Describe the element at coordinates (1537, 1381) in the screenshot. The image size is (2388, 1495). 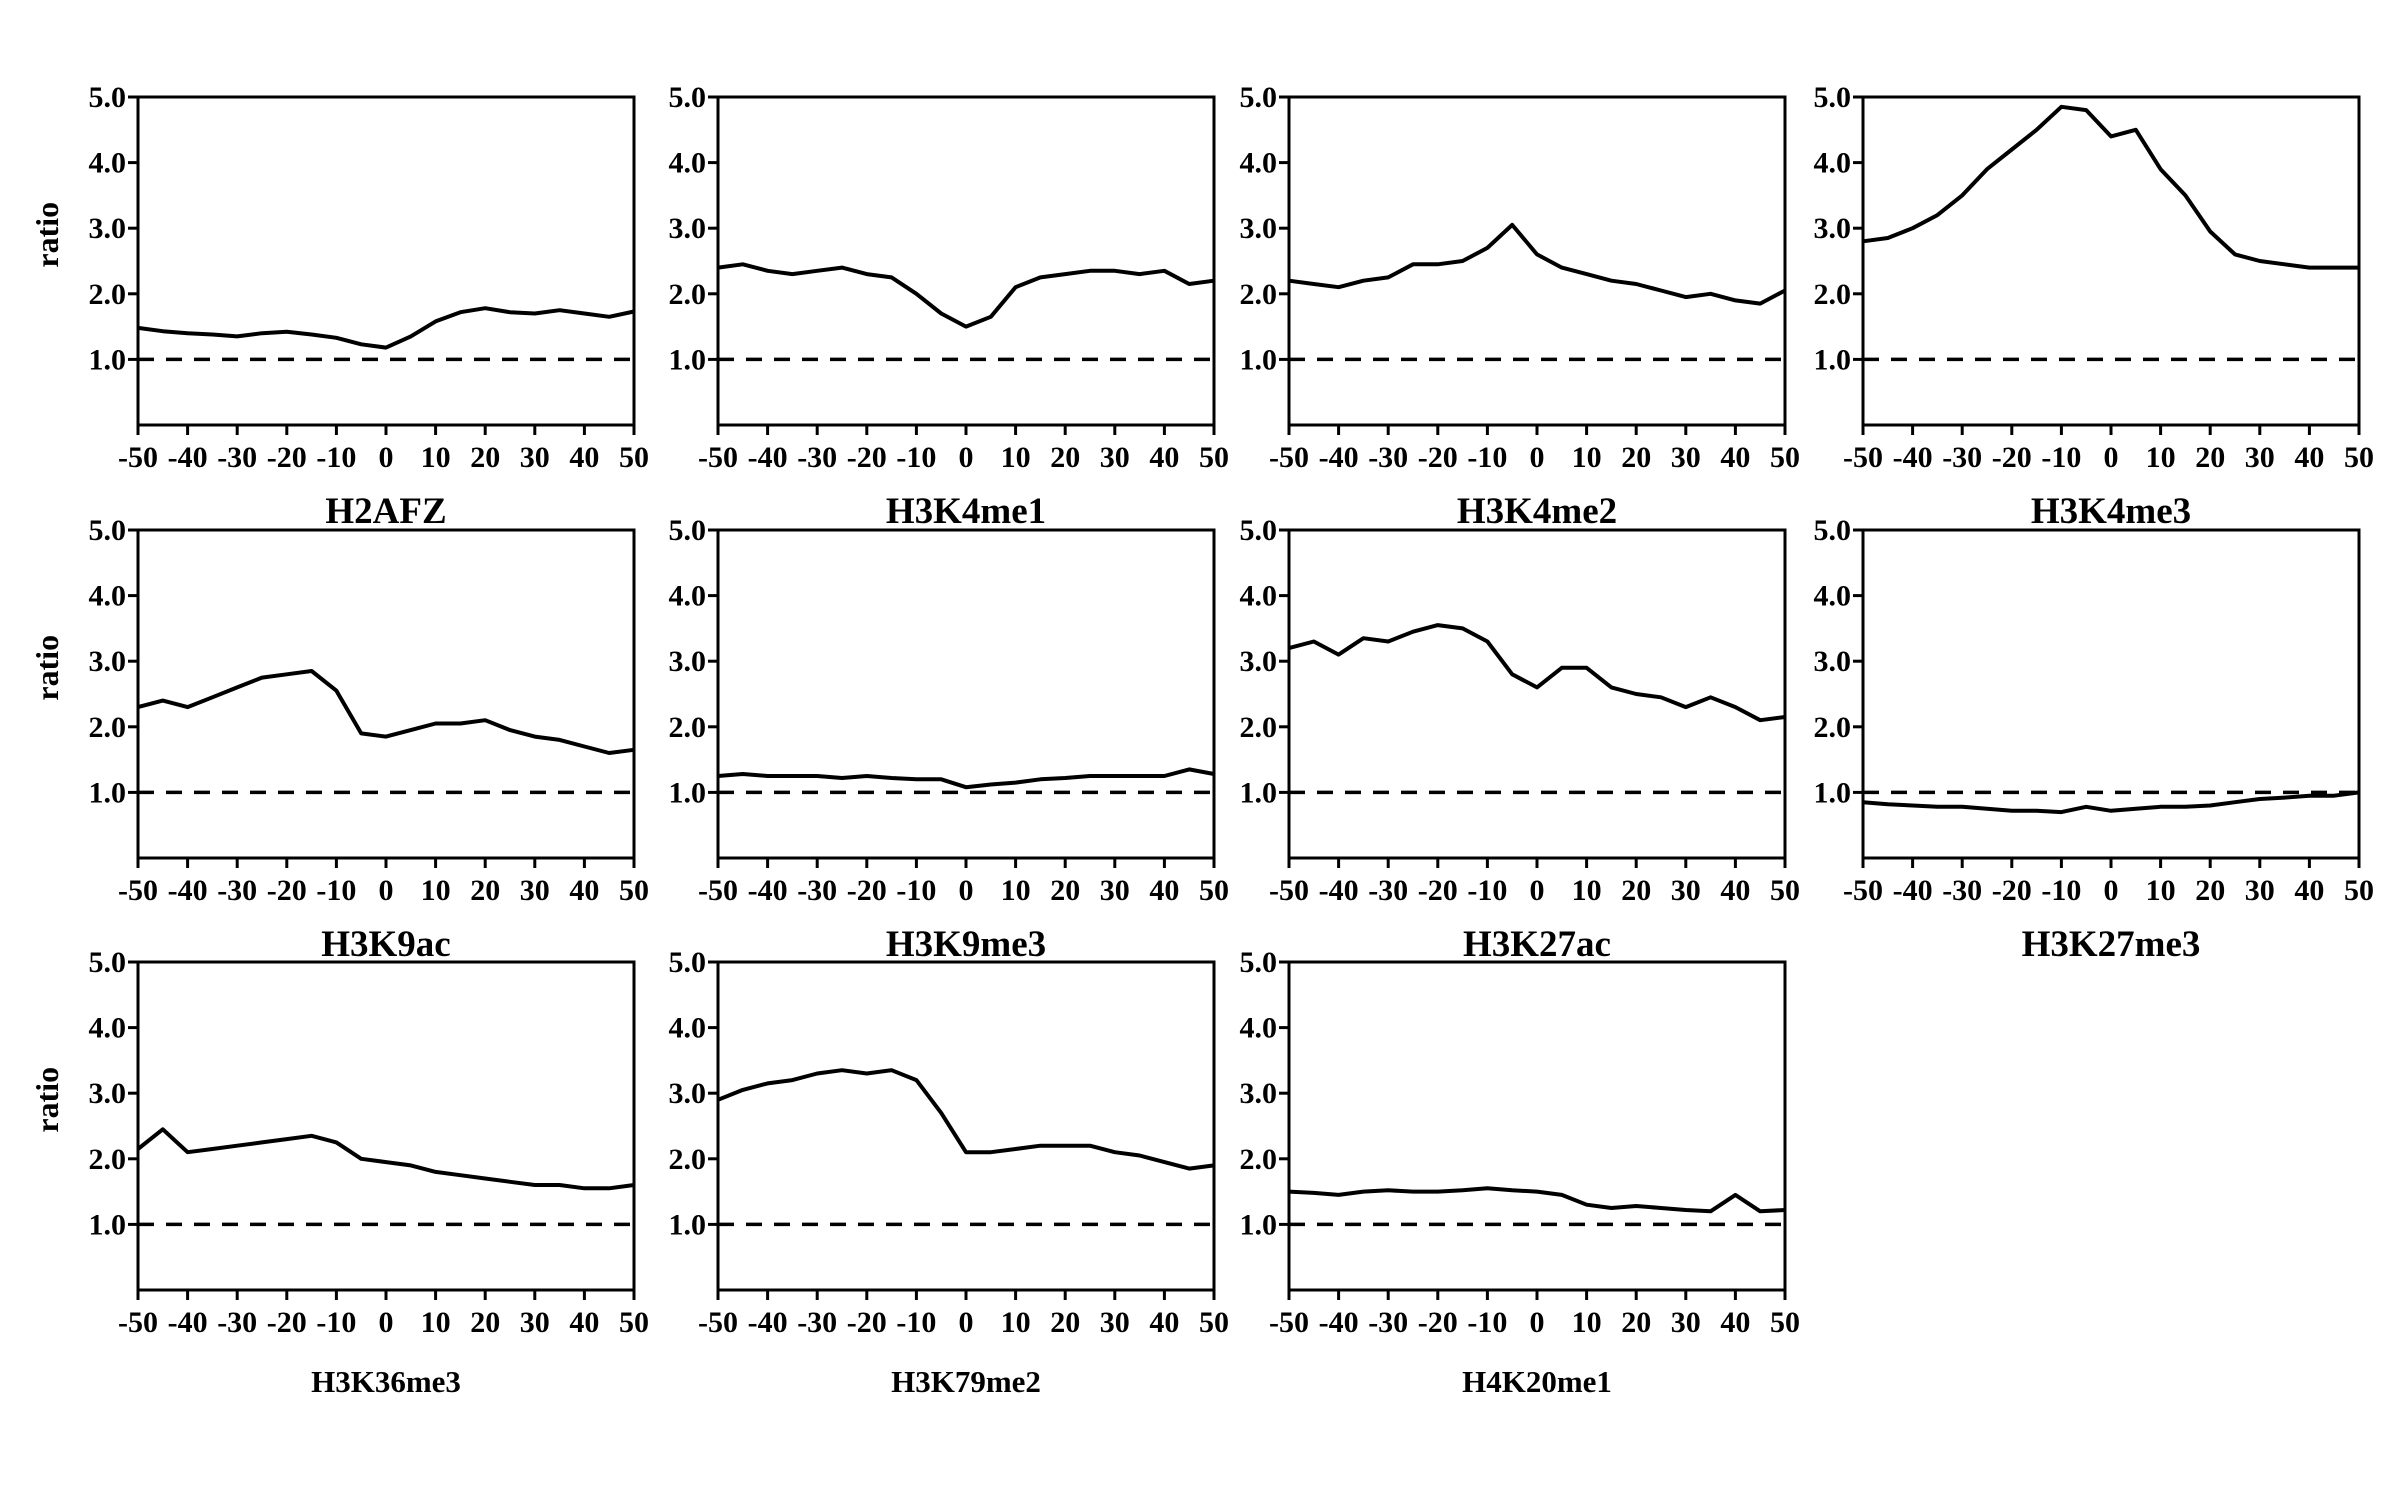
I see `panel-title: H4K20me1` at that location.